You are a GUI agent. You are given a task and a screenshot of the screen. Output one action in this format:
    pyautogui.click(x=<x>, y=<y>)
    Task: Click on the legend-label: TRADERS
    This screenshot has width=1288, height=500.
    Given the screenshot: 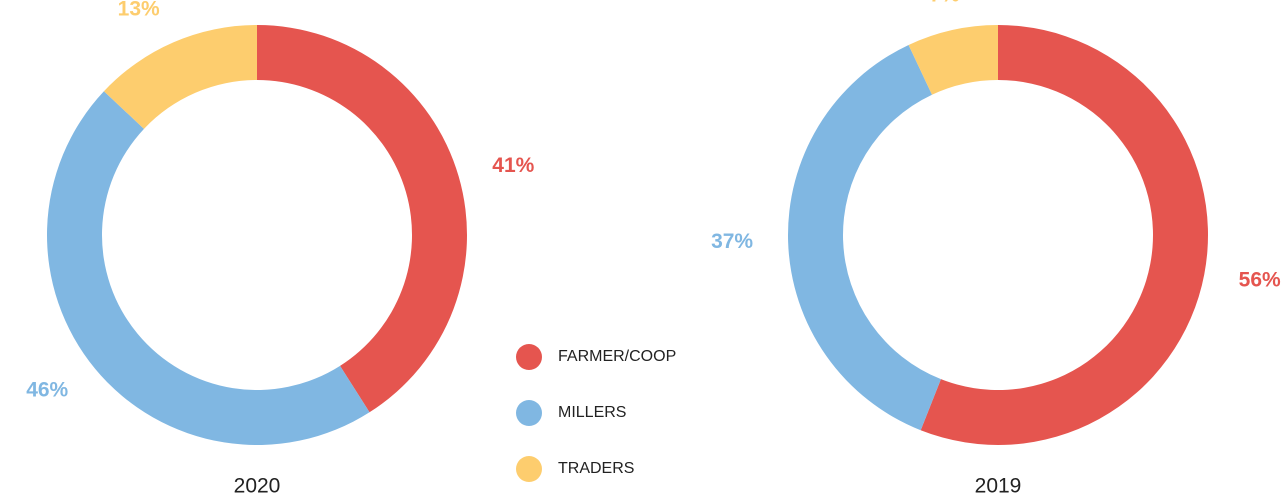 What is the action you would take?
    pyautogui.click(x=596, y=468)
    